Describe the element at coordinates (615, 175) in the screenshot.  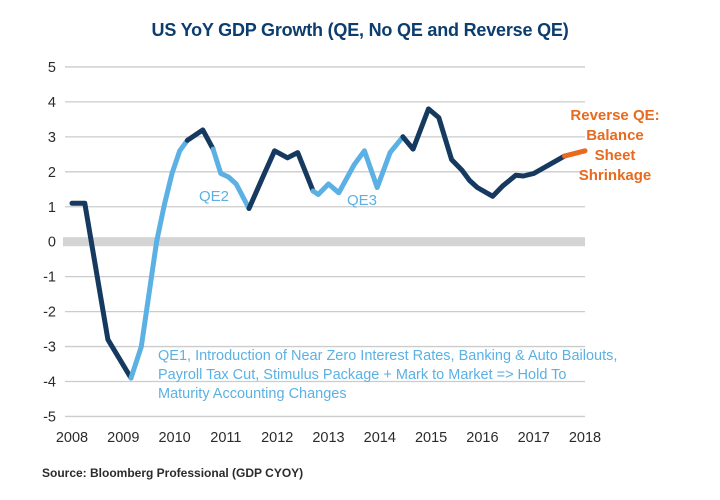
I see `reverse-qe-line-4: Shrinkage` at that location.